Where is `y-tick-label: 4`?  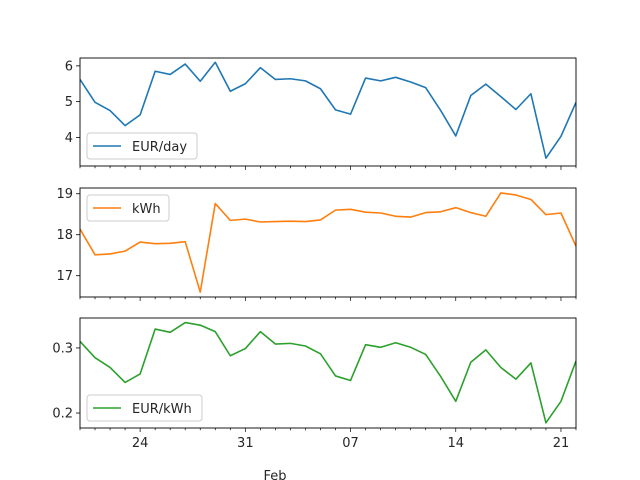 y-tick-label: 4 is located at coordinates (69, 138).